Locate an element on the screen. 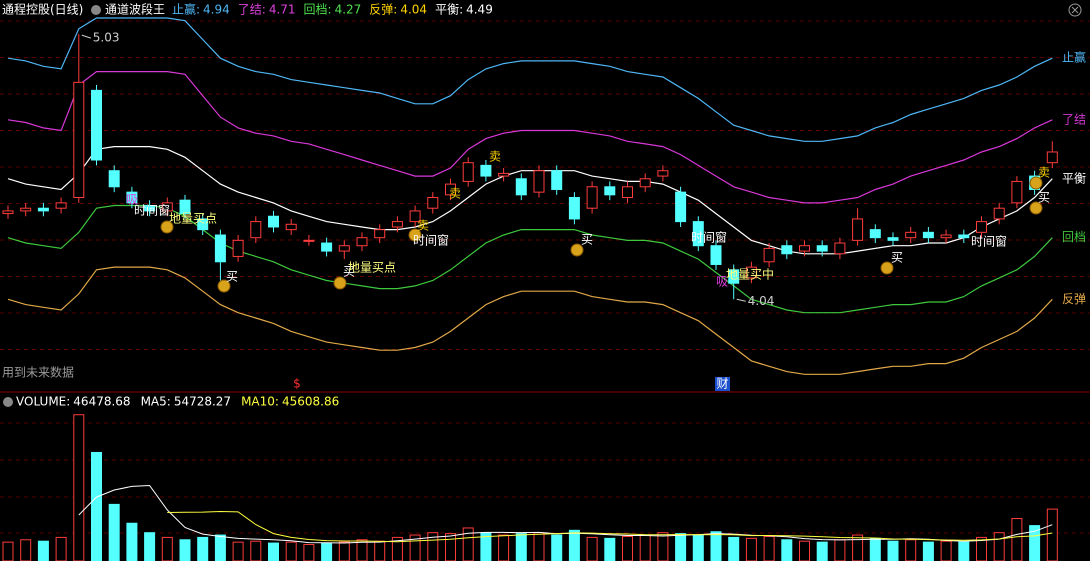 The height and width of the screenshot is (561, 1090). header-value: 4.27 is located at coordinates (348, 10).